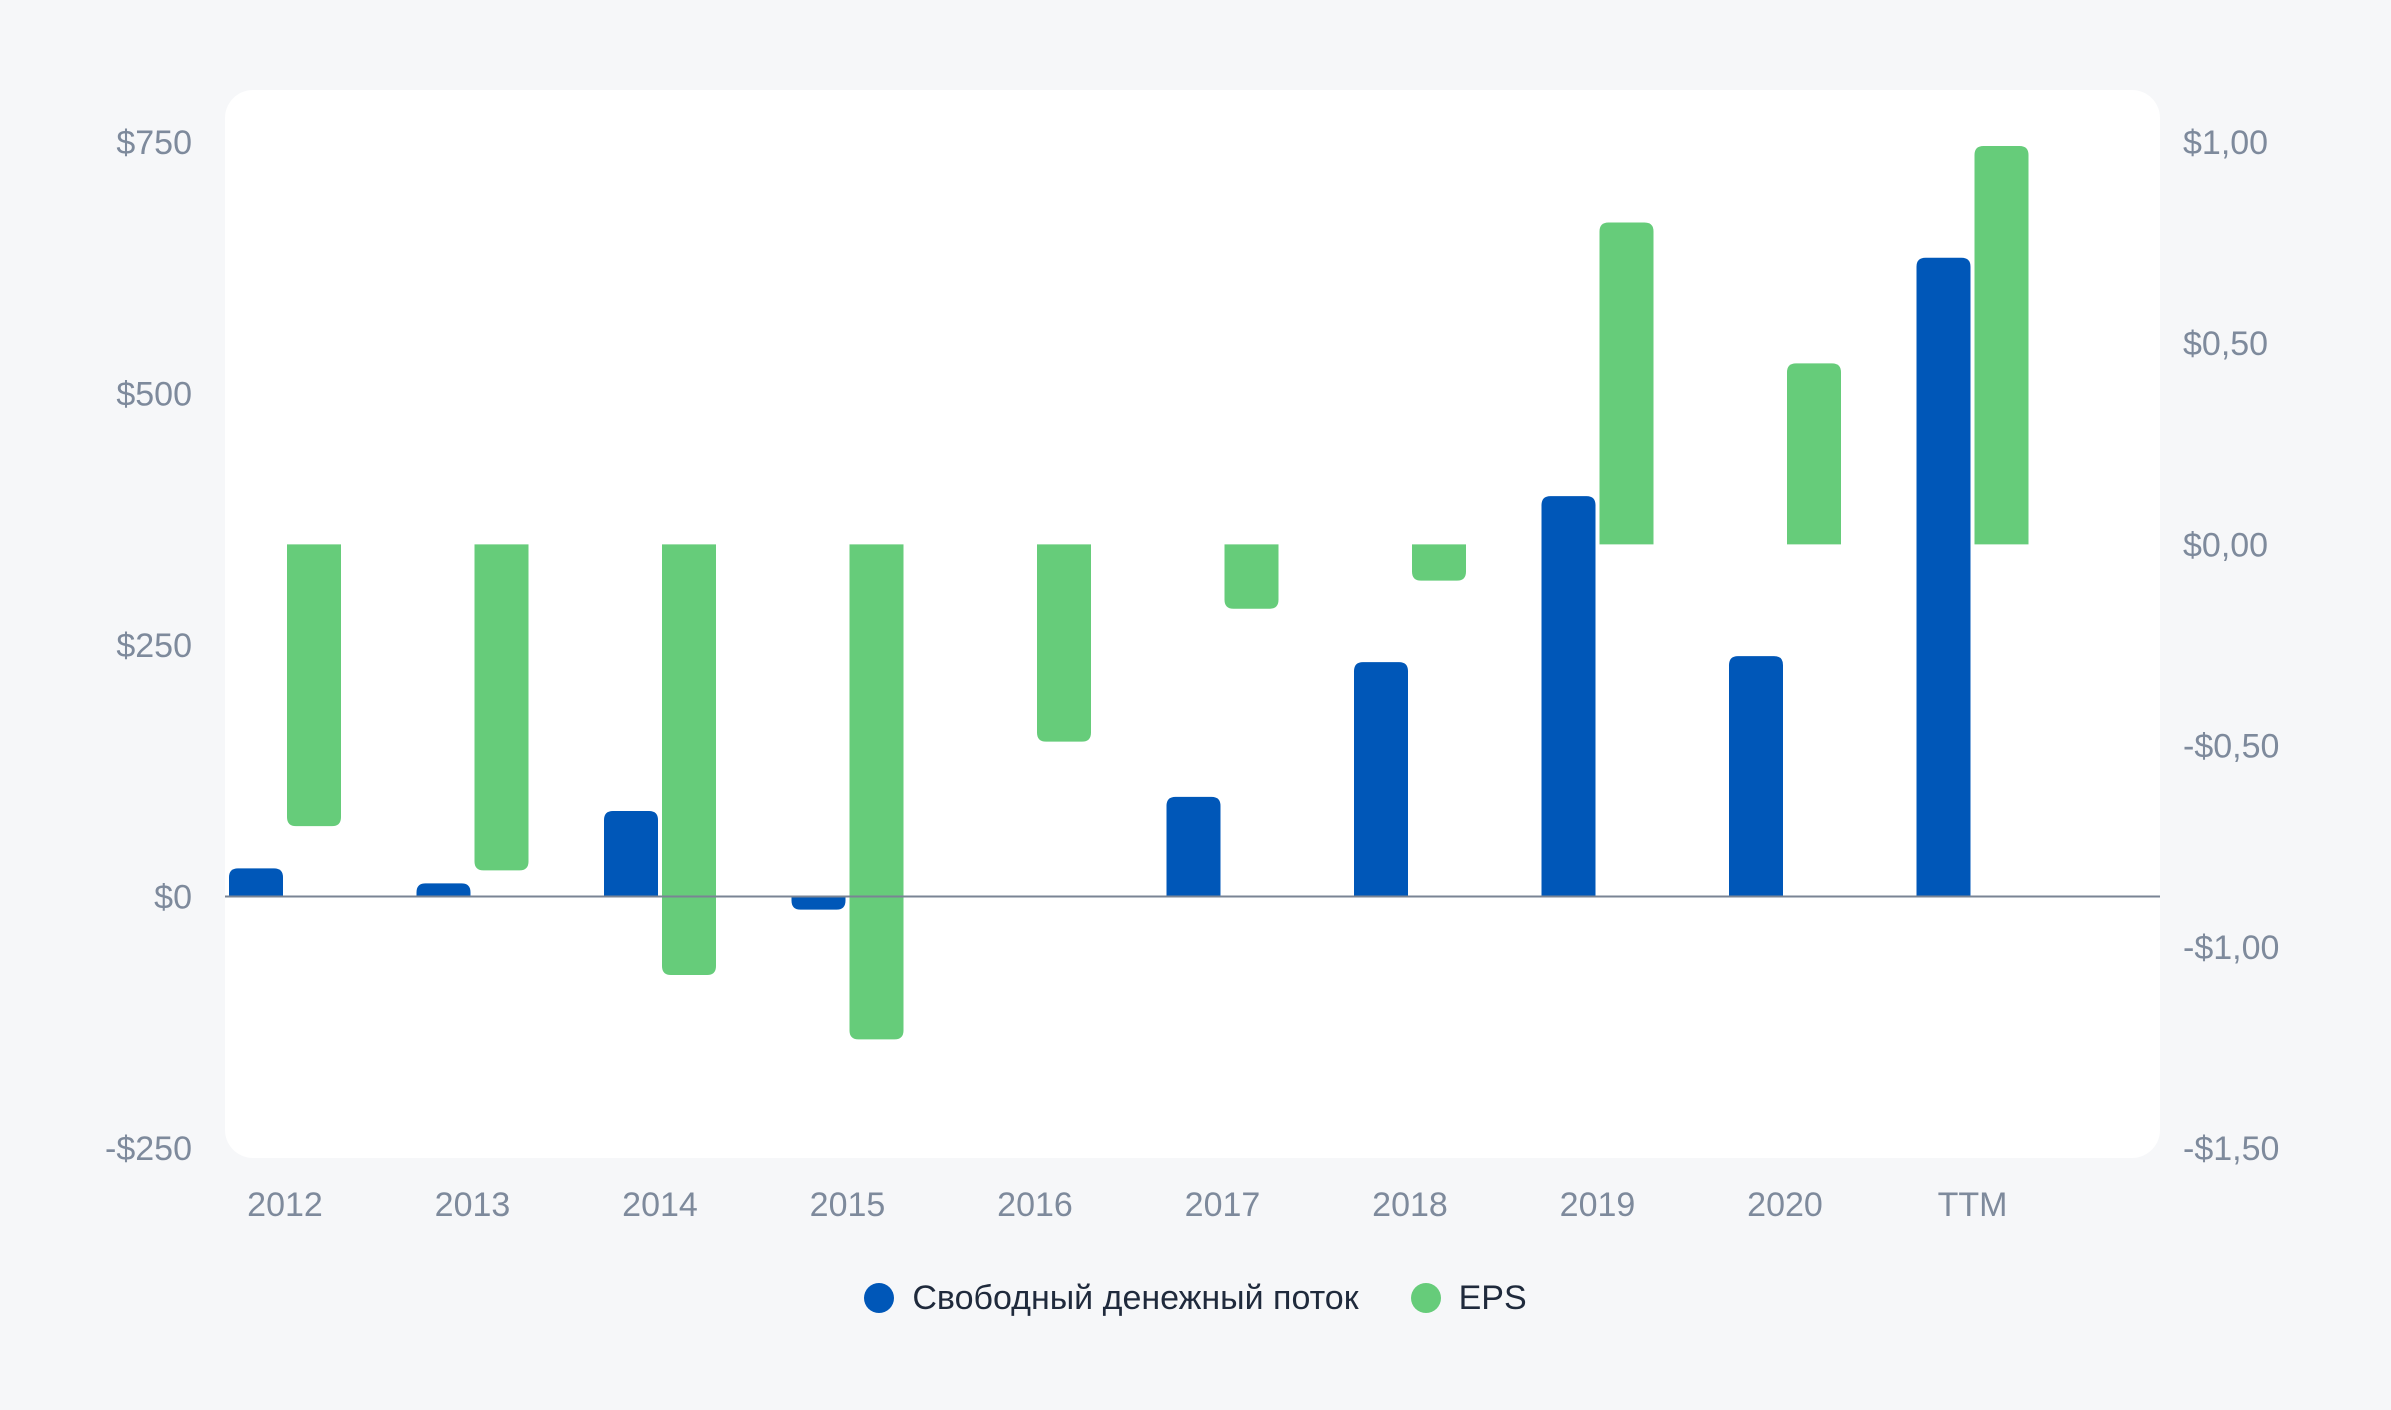 The width and height of the screenshot is (2391, 1410). What do you see at coordinates (1381, 779) in the screenshot?
I see `fcf-bar-2018` at bounding box center [1381, 779].